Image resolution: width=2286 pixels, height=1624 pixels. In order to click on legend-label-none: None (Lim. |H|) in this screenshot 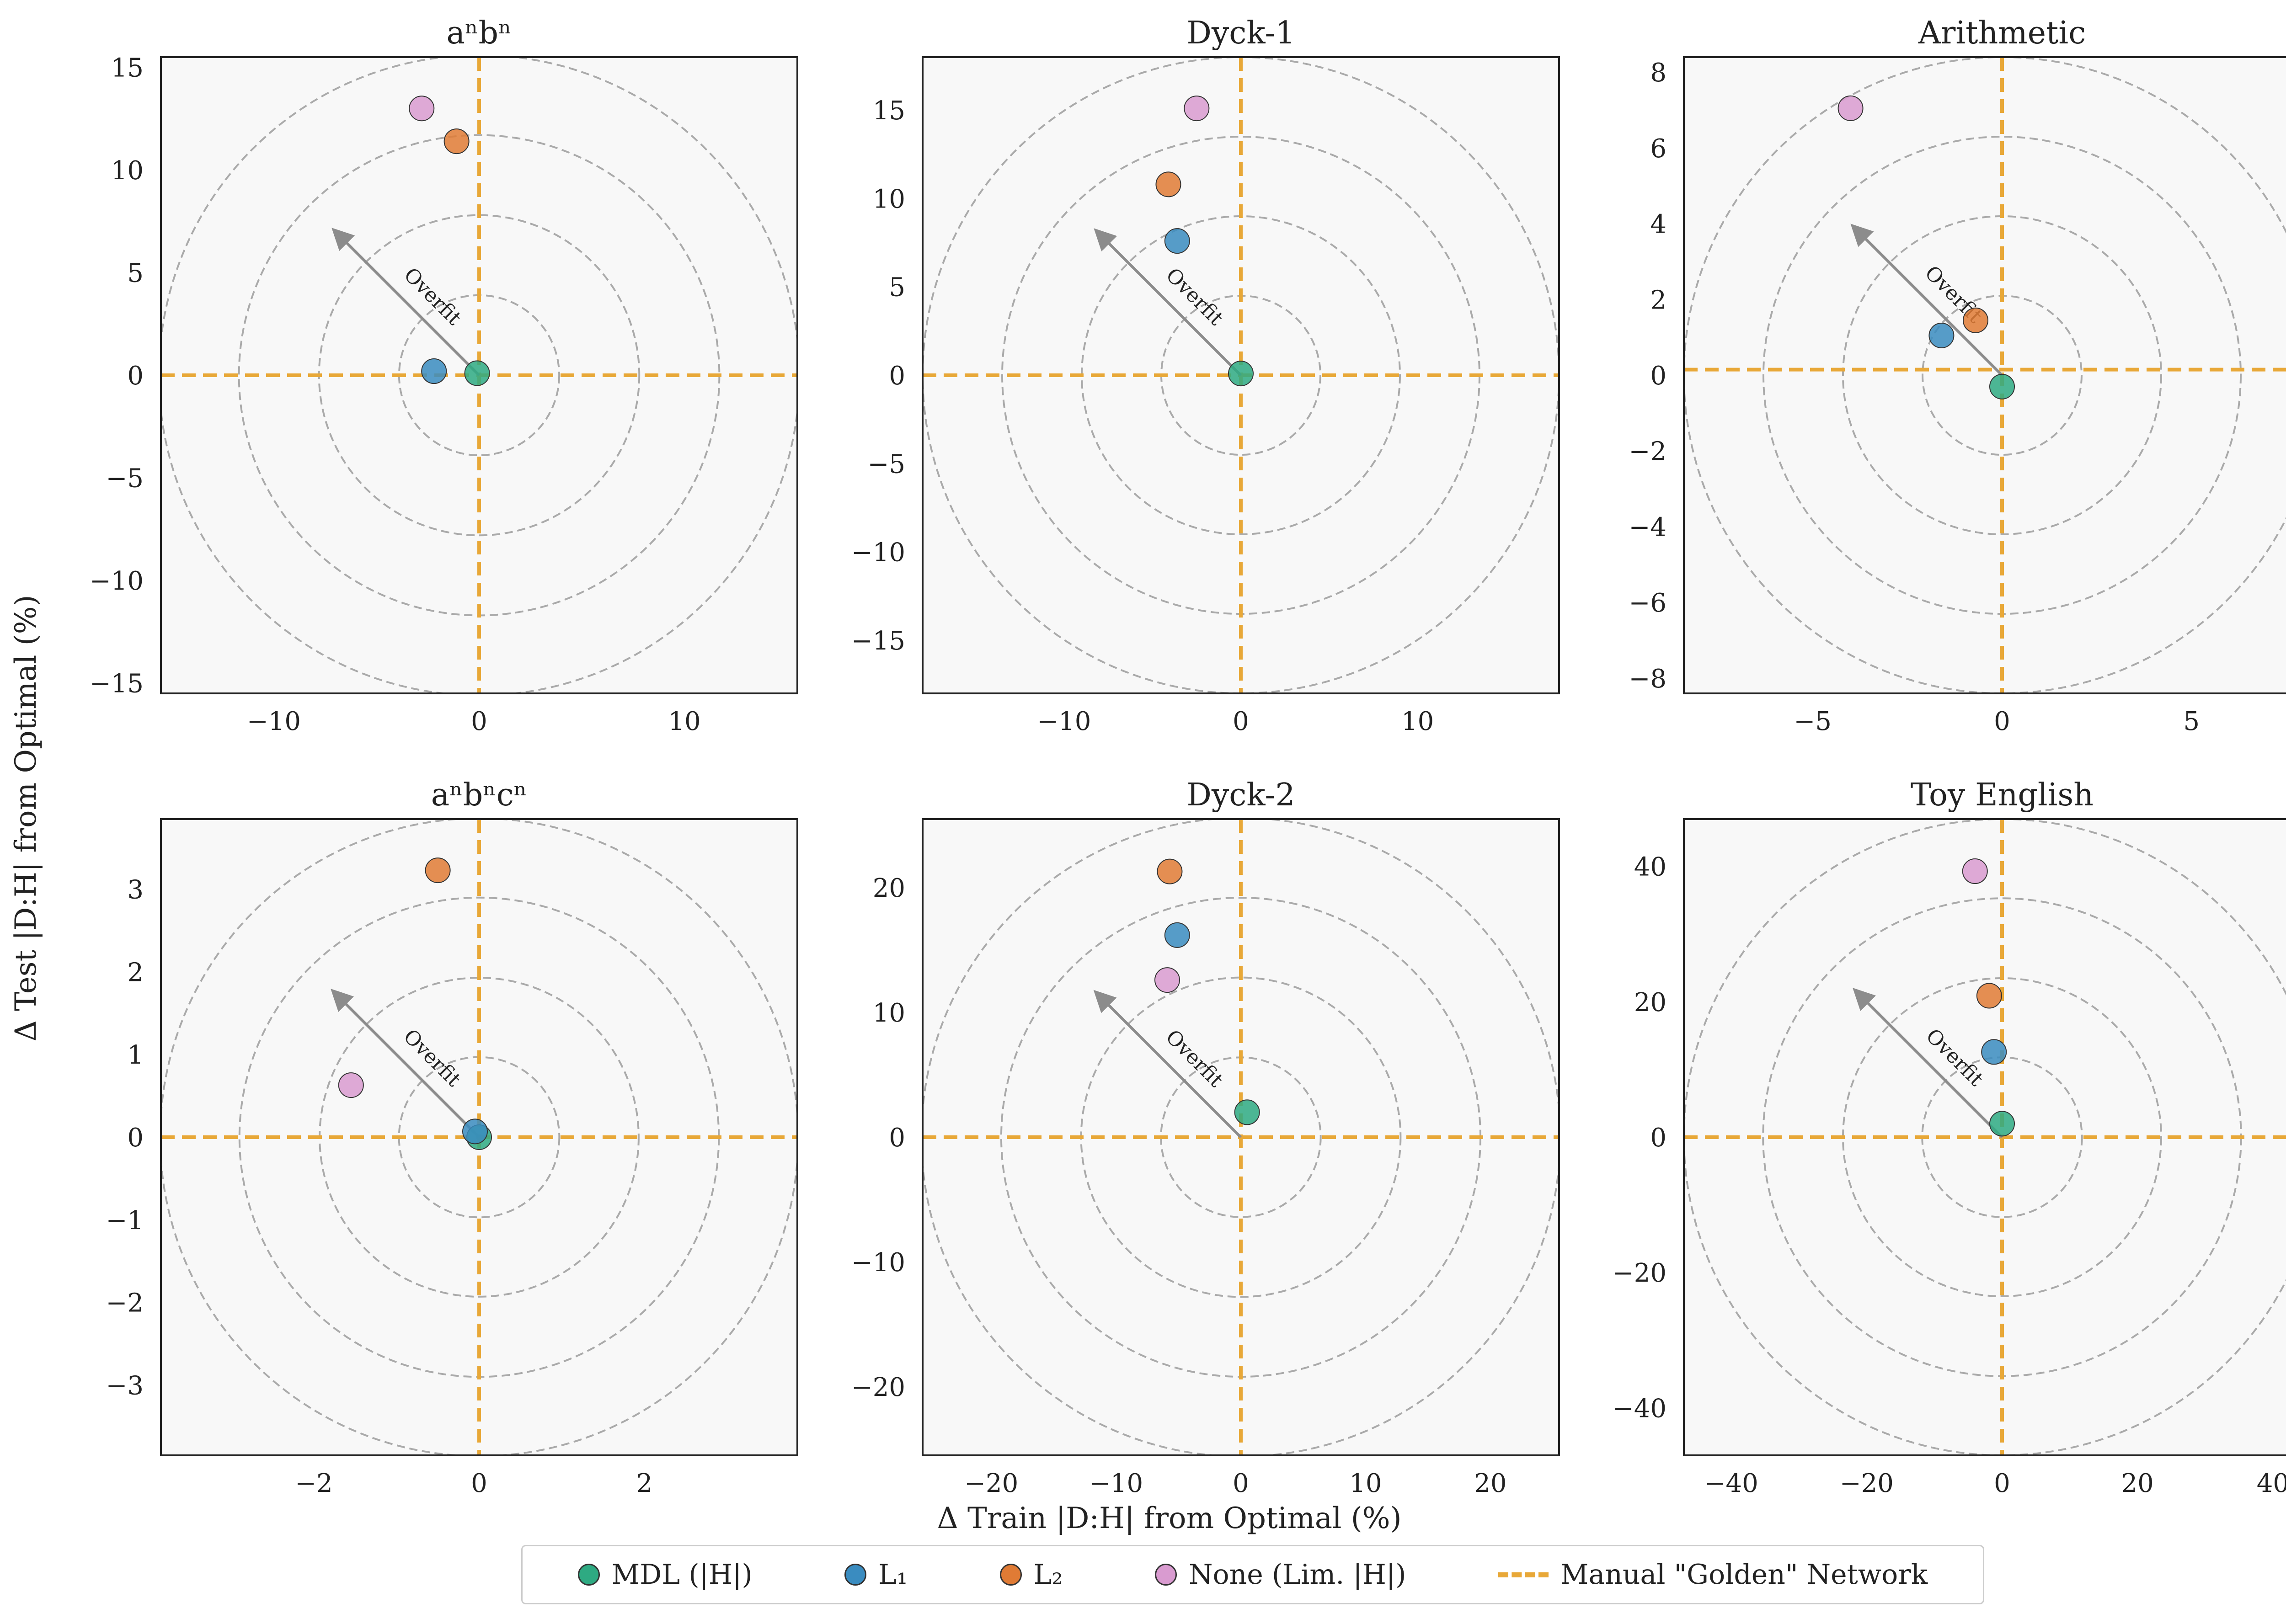, I will do `click(1297, 1575)`.